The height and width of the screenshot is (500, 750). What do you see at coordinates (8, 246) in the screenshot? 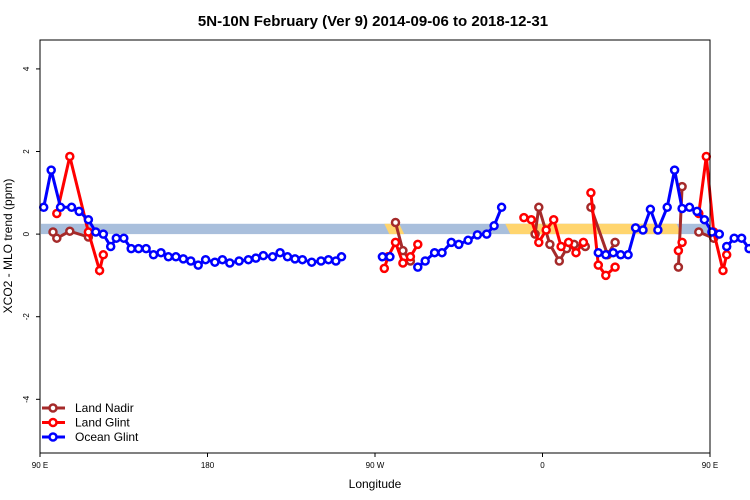
I see `y-axis-label: XCO2 - MLO trend (ppm)` at bounding box center [8, 246].